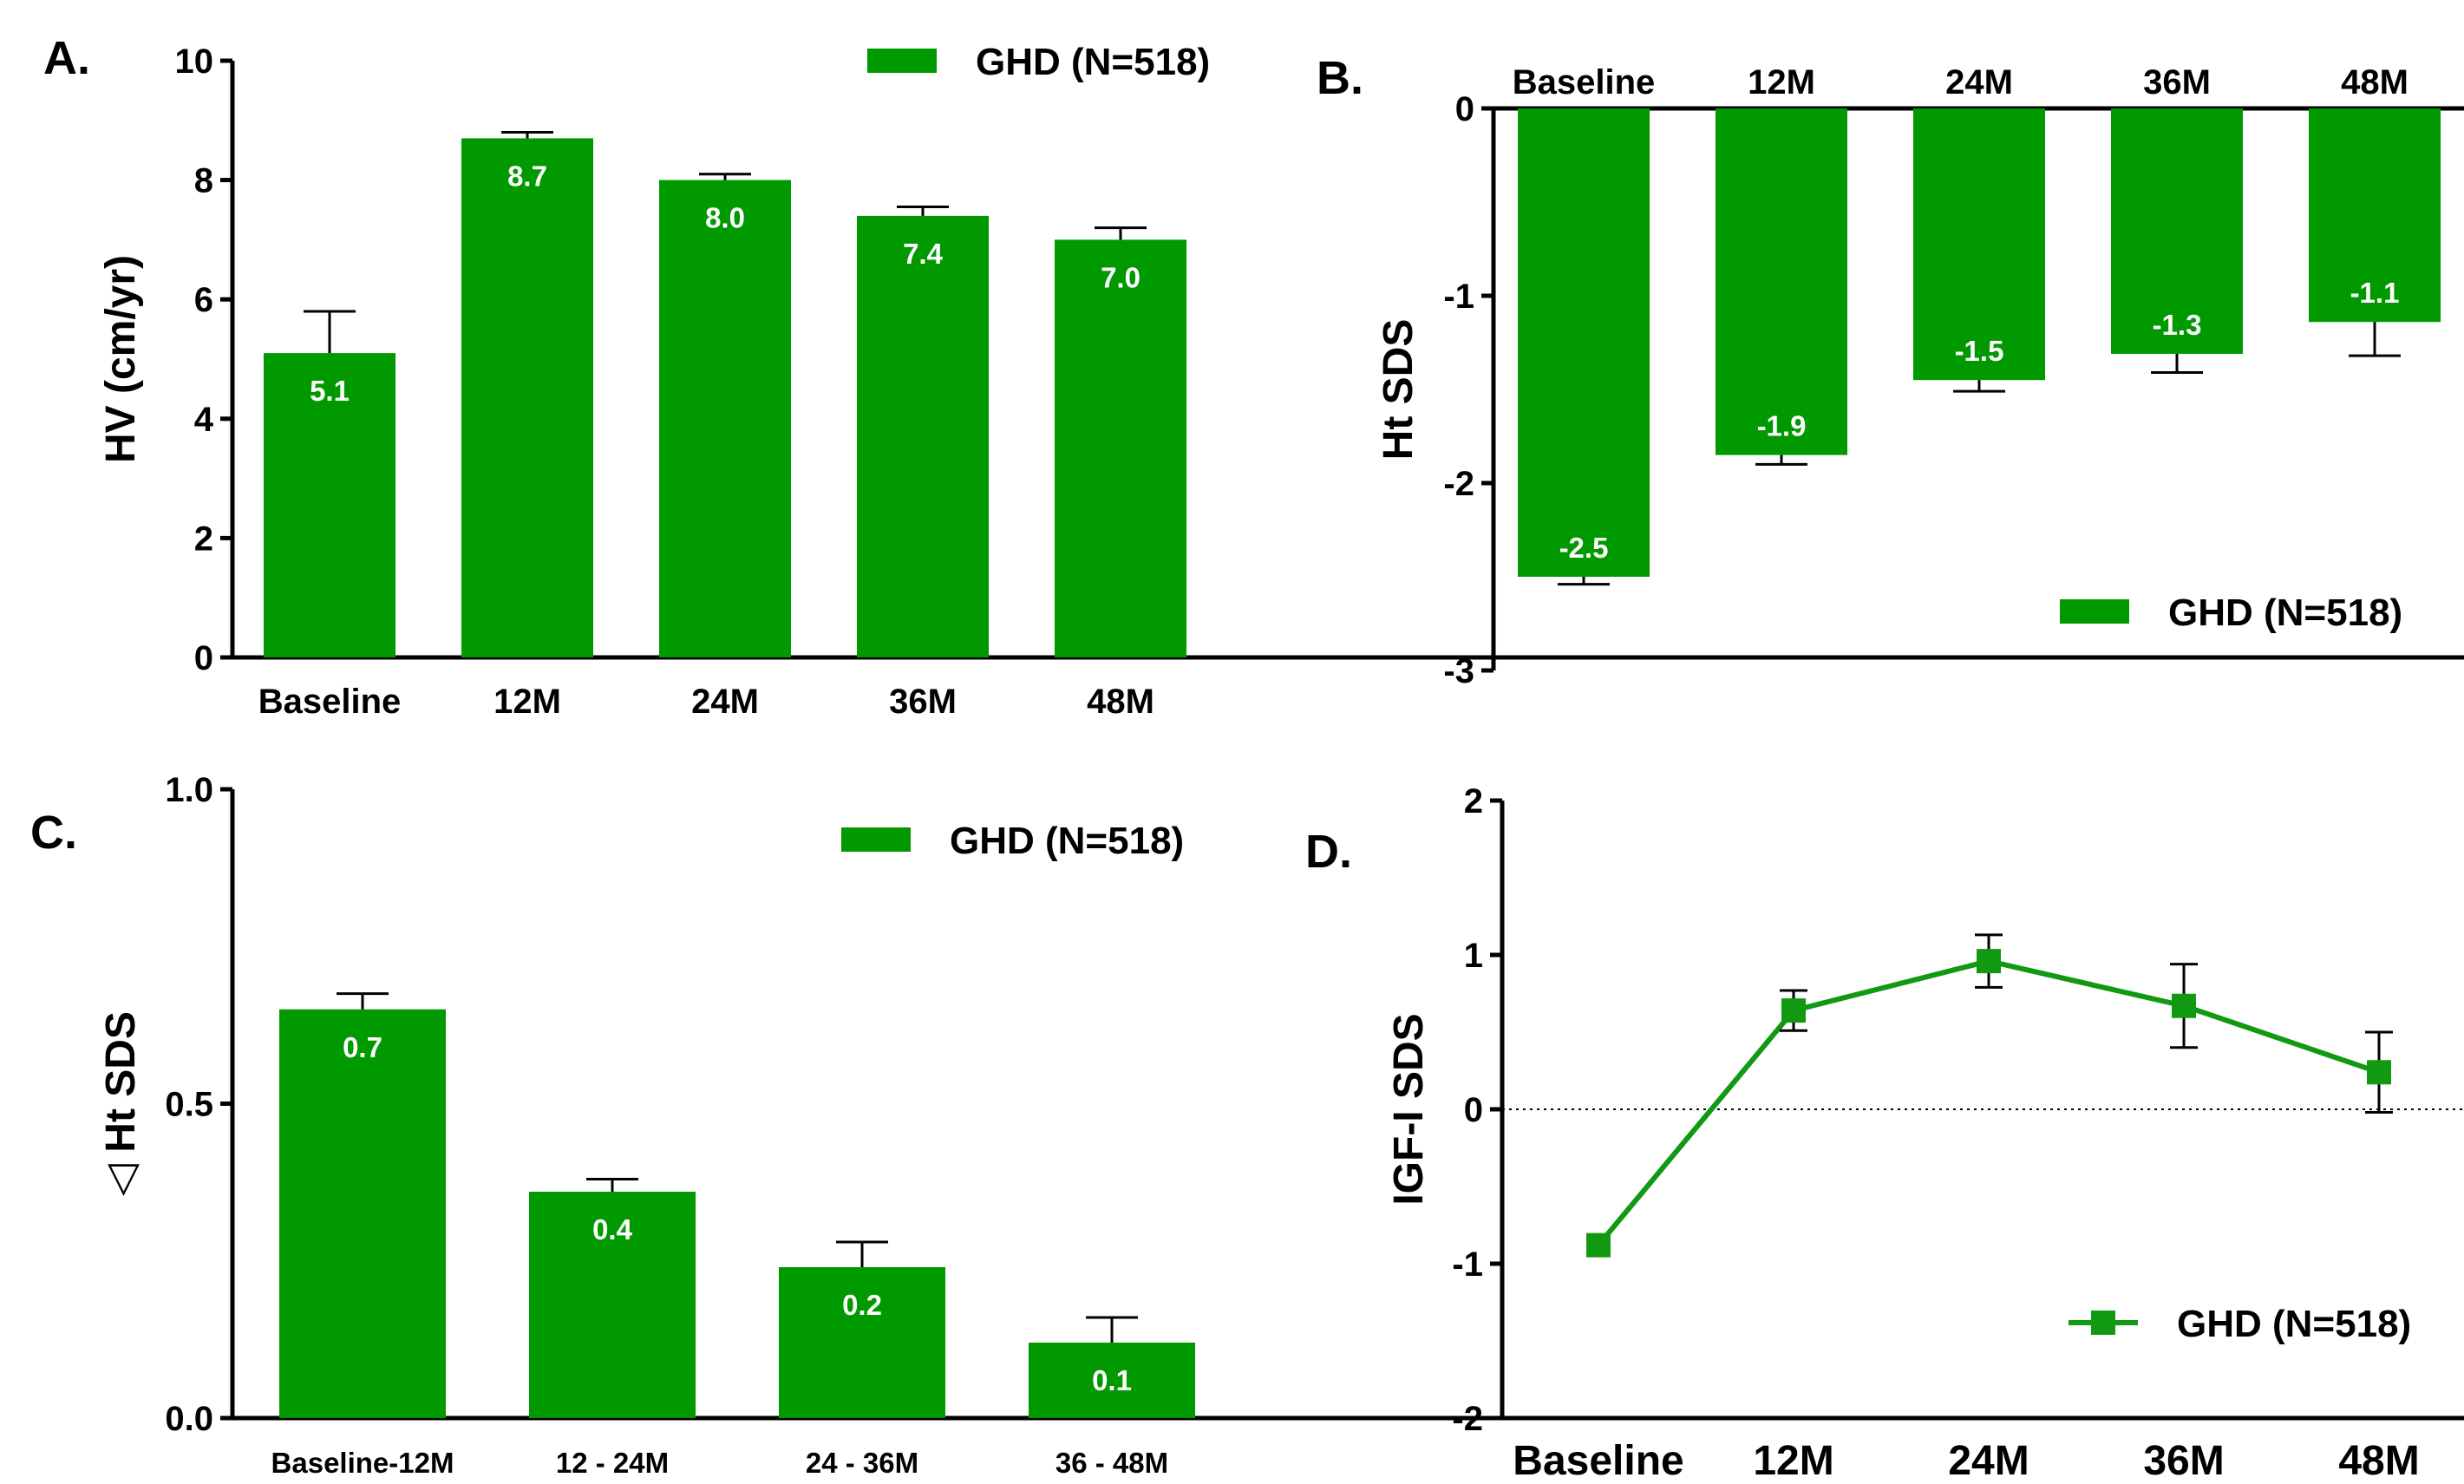  Describe the element at coordinates (1584, 82) in the screenshot. I see `B-x-tick-label: Baseline` at that location.